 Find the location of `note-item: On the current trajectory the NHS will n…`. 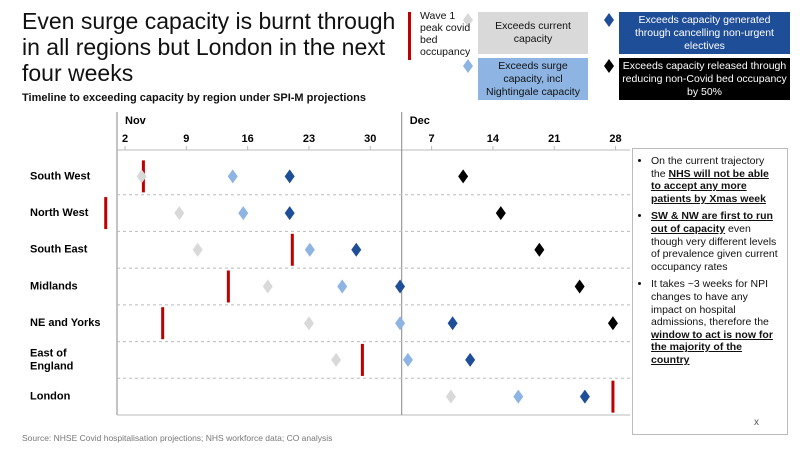

note-item: On the current trajectory the NHS will n… is located at coordinates (716, 180).